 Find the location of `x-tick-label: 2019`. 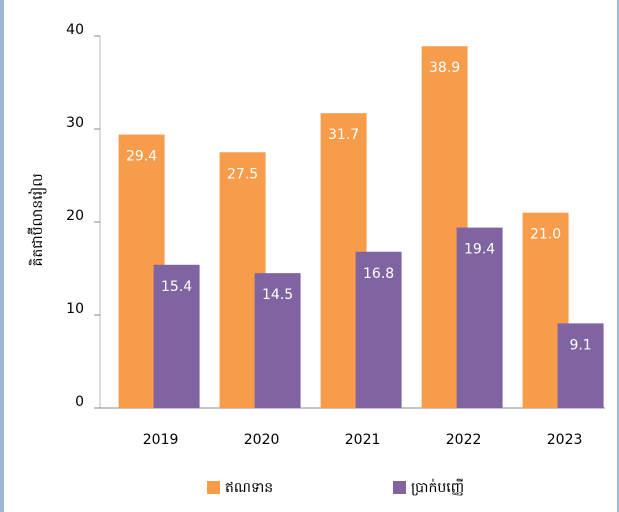

x-tick-label: 2019 is located at coordinates (161, 440).